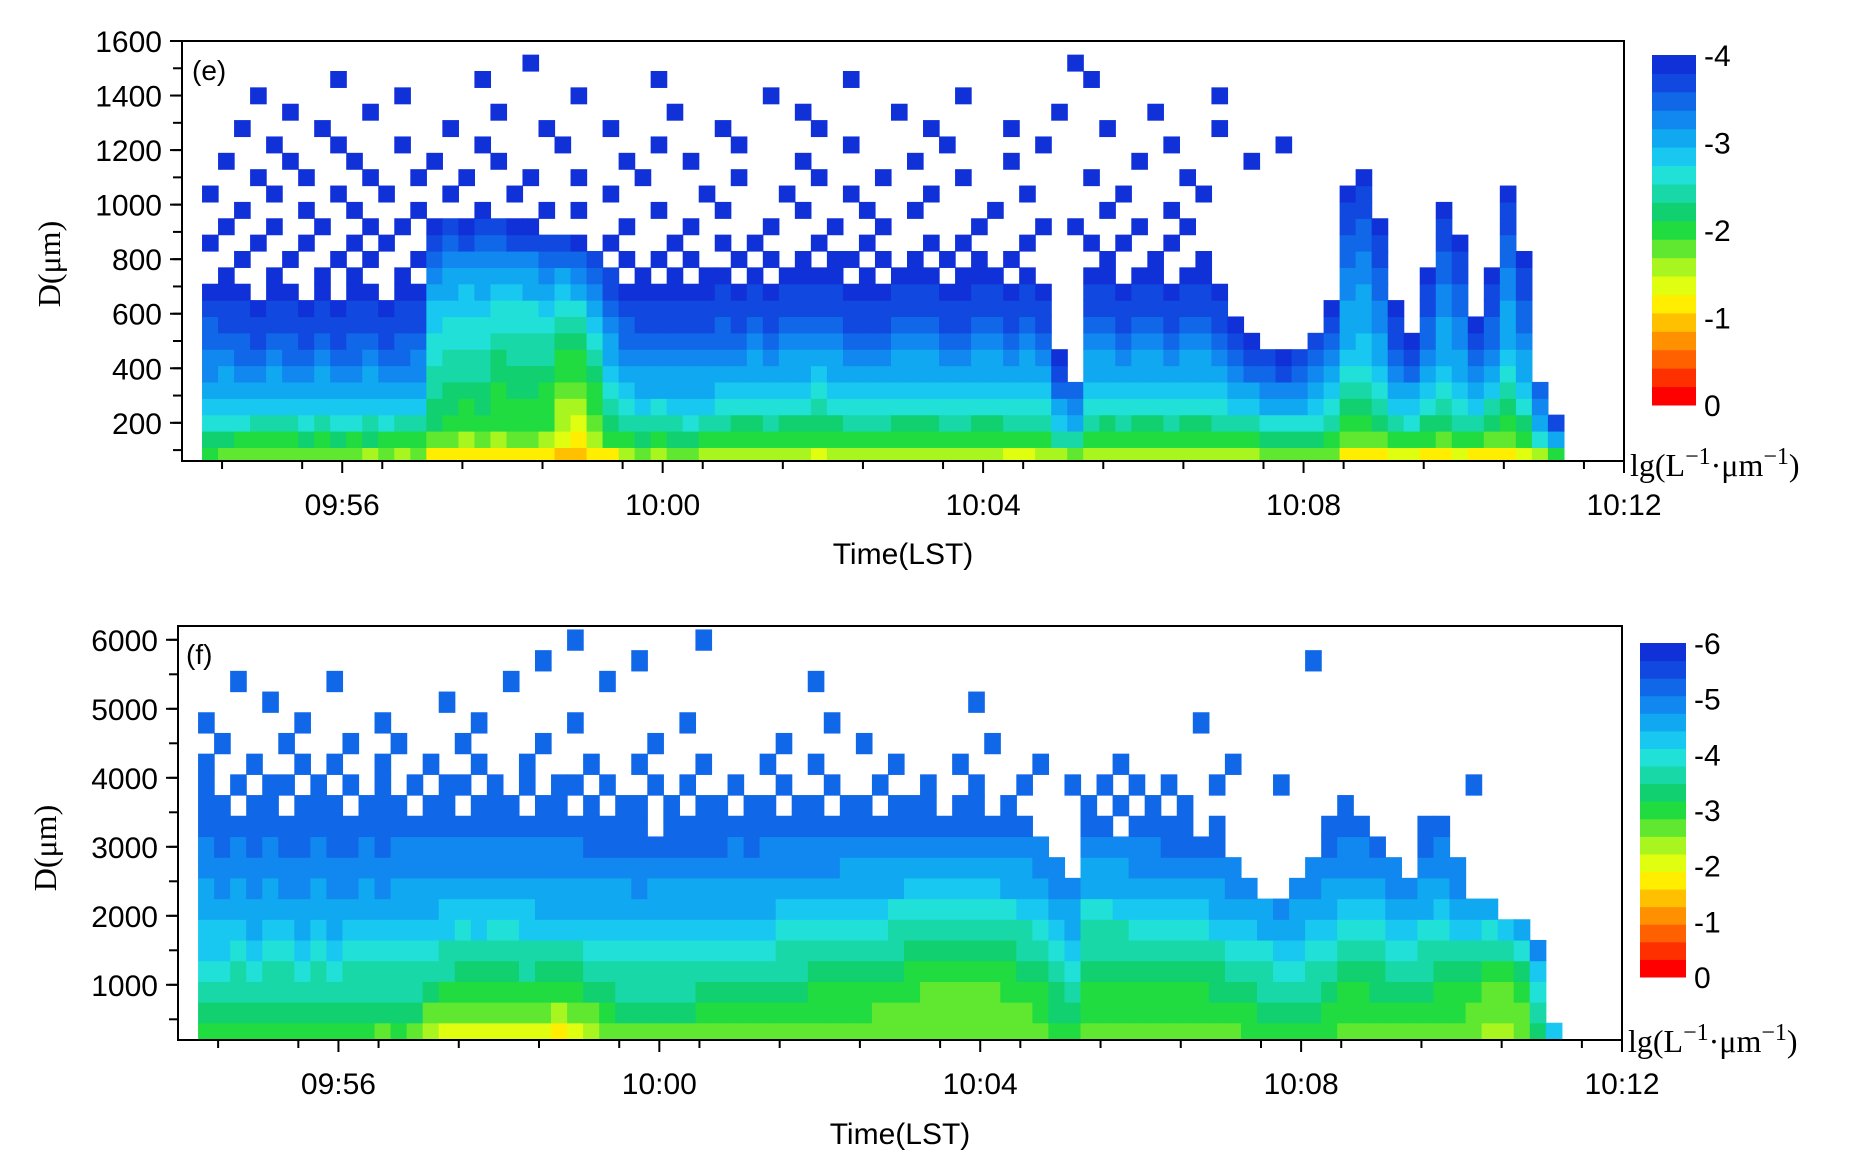 The height and width of the screenshot is (1176, 1871). I want to click on y-tick-label: 600, so click(137, 315).